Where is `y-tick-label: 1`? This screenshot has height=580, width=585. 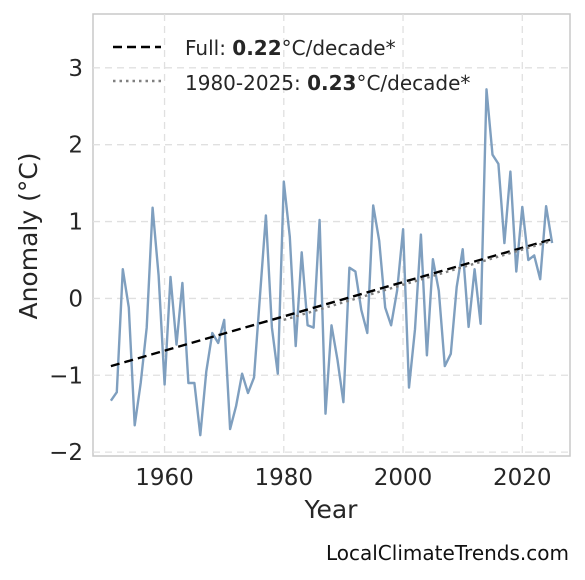 y-tick-label: 1 is located at coordinates (75, 223).